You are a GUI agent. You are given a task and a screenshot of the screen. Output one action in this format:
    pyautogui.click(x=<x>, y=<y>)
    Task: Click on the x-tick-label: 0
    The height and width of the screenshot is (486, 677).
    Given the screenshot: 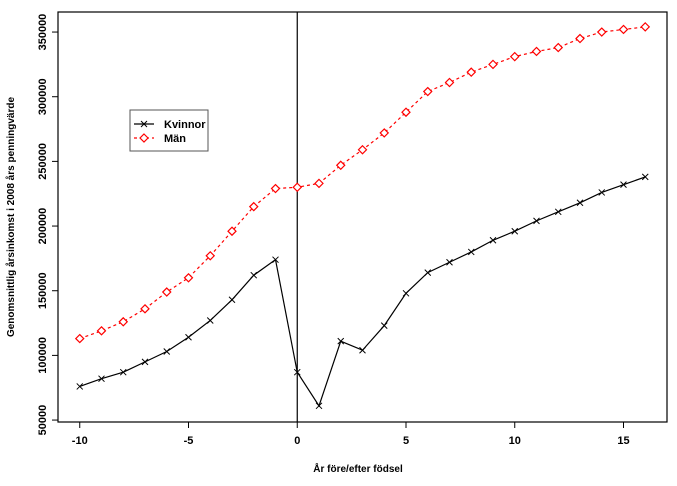 What is the action you would take?
    pyautogui.click(x=297, y=441)
    